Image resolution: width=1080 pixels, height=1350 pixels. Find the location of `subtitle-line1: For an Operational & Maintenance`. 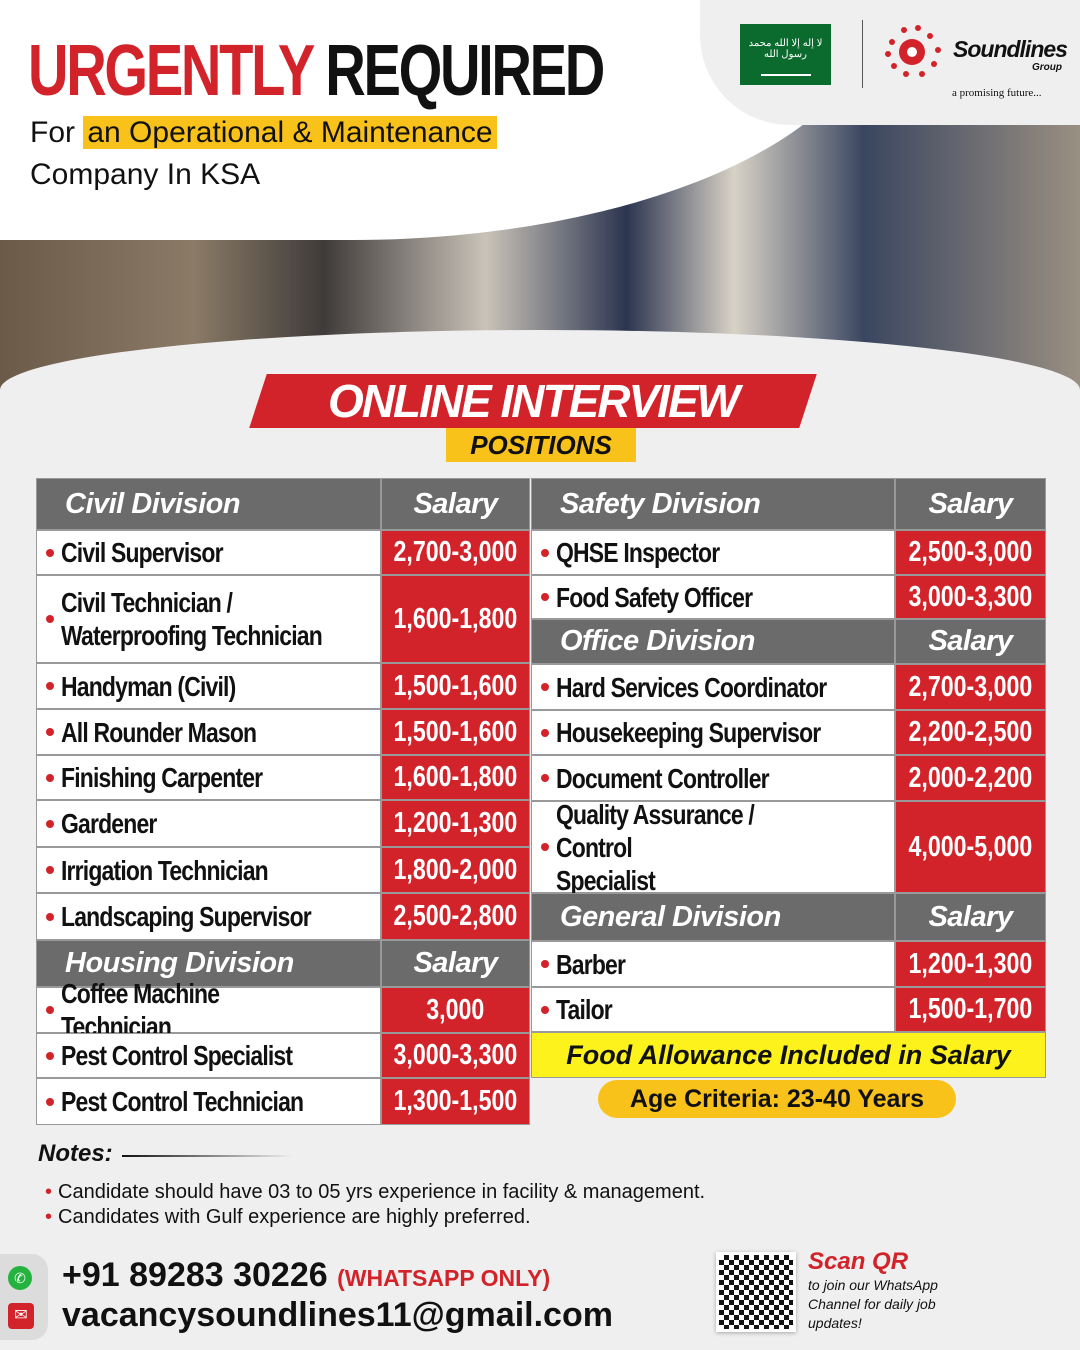

subtitle-line1: For an Operational & Maintenance is located at coordinates (263, 133).